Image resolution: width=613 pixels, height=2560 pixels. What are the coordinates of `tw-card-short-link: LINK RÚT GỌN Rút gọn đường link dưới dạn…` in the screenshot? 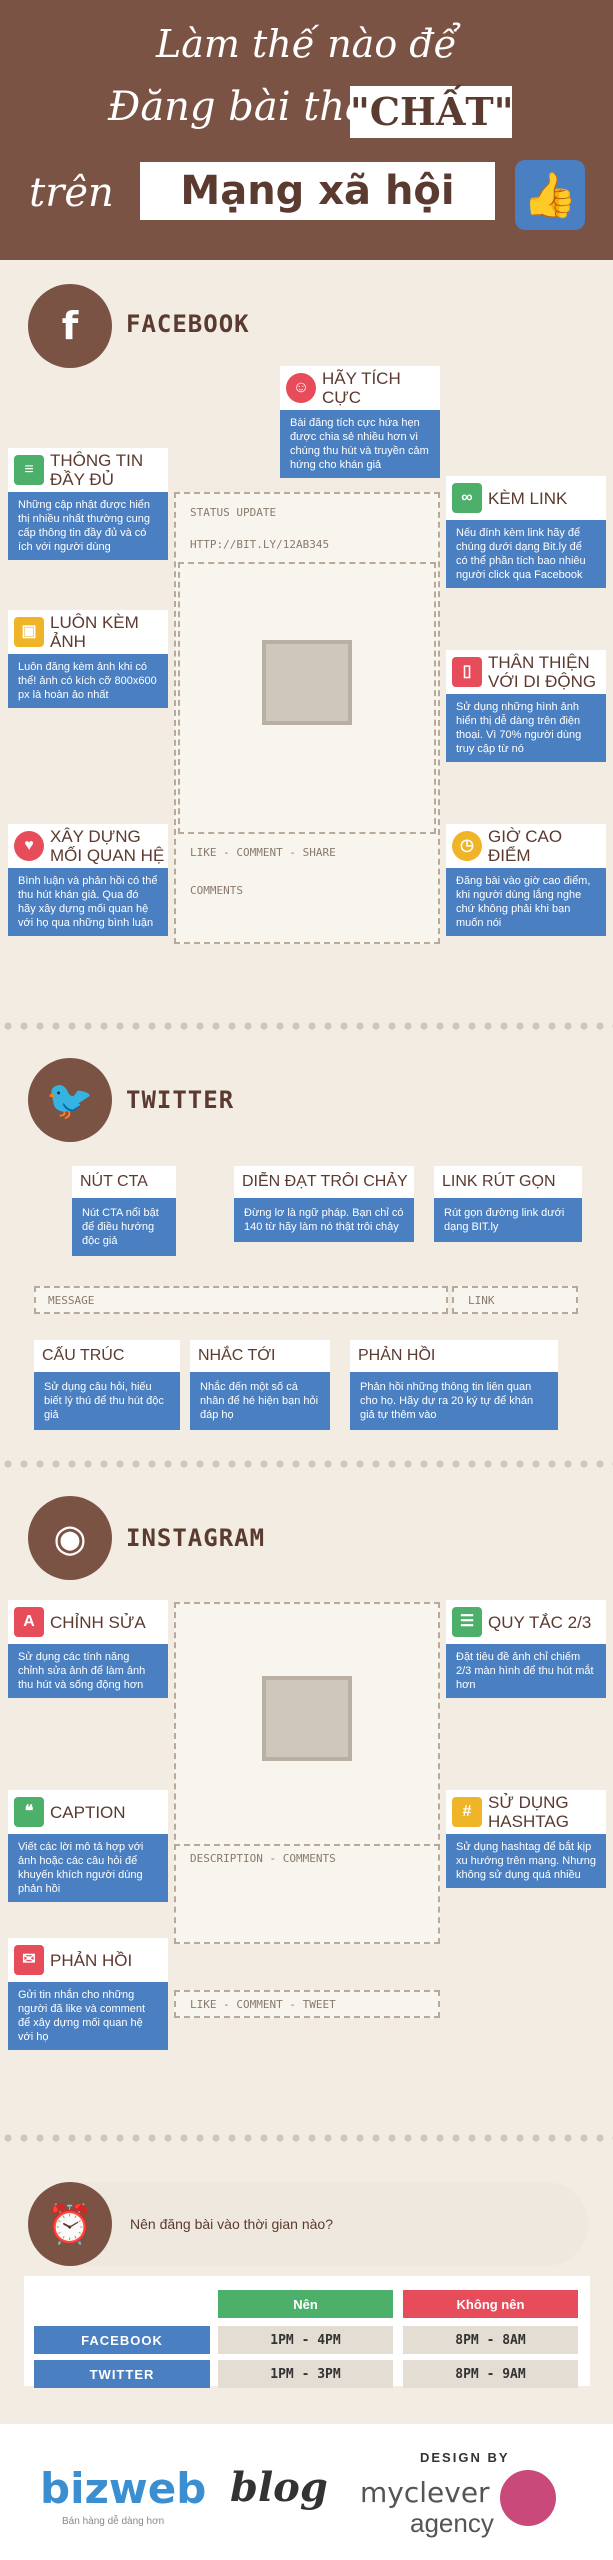 It's located at (508, 1204).